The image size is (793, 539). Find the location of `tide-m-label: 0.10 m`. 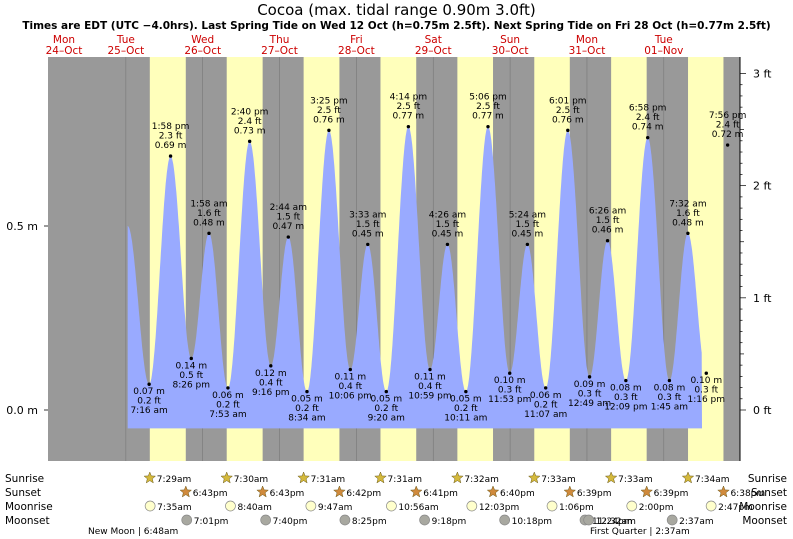

tide-m-label: 0.10 m is located at coordinates (510, 381).